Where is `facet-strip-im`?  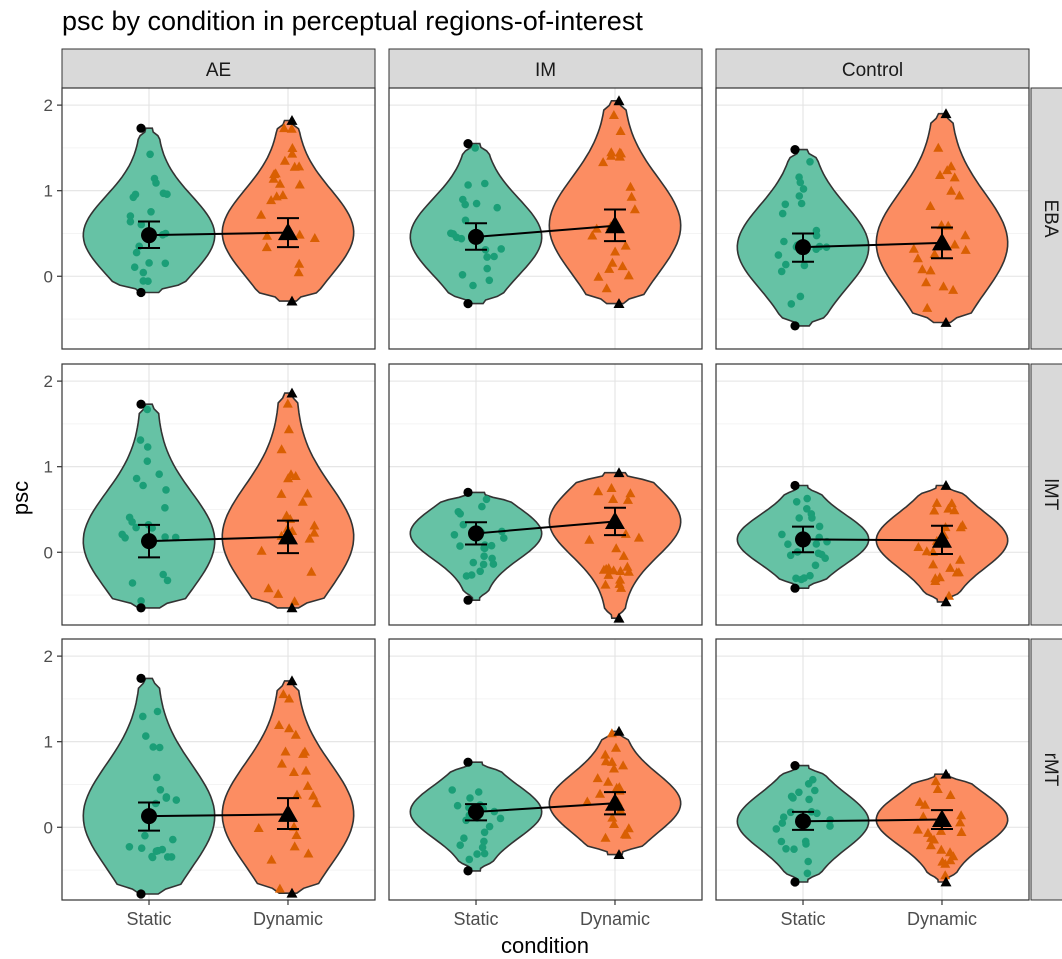
facet-strip-im is located at coordinates (545, 68).